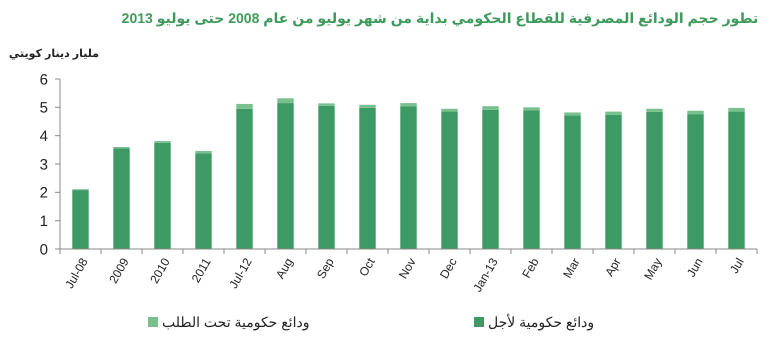  I want to click on y-tick-label: 0, so click(44, 249).